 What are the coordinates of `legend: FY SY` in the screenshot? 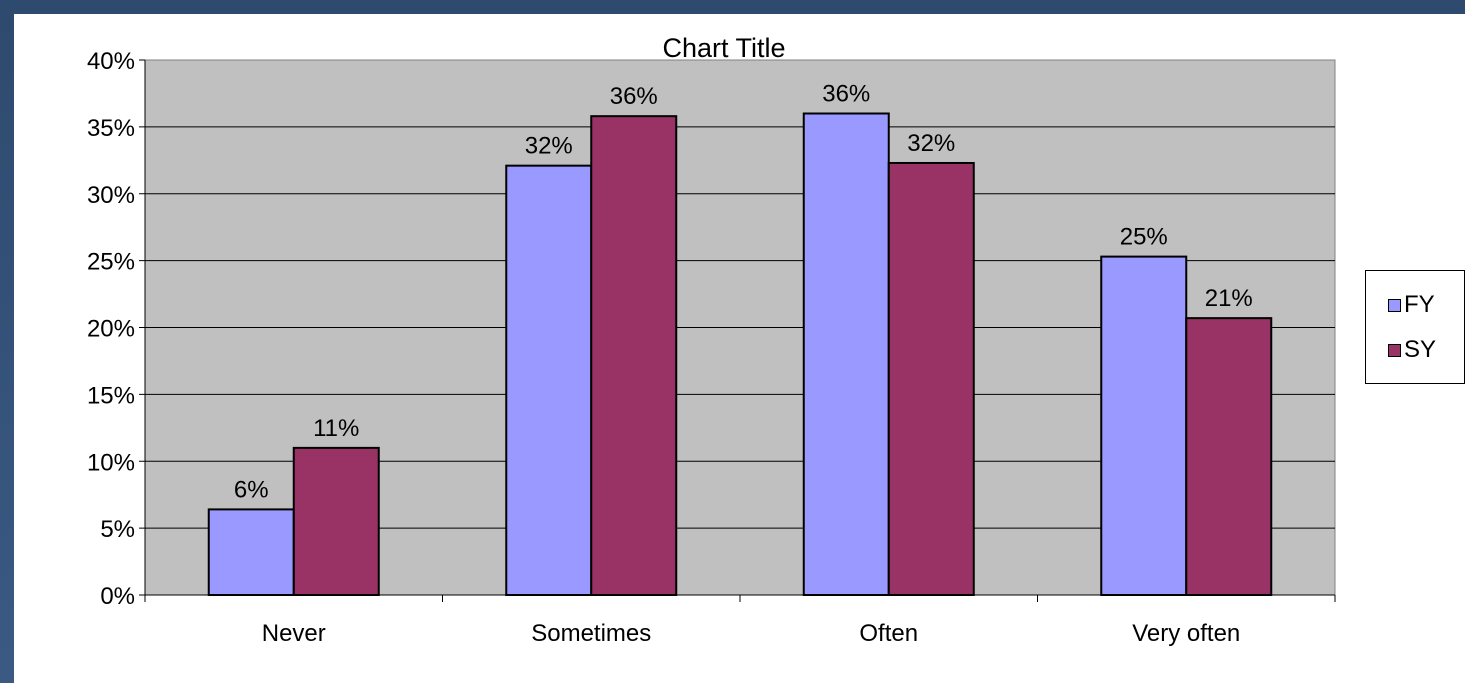 It's located at (1415, 327).